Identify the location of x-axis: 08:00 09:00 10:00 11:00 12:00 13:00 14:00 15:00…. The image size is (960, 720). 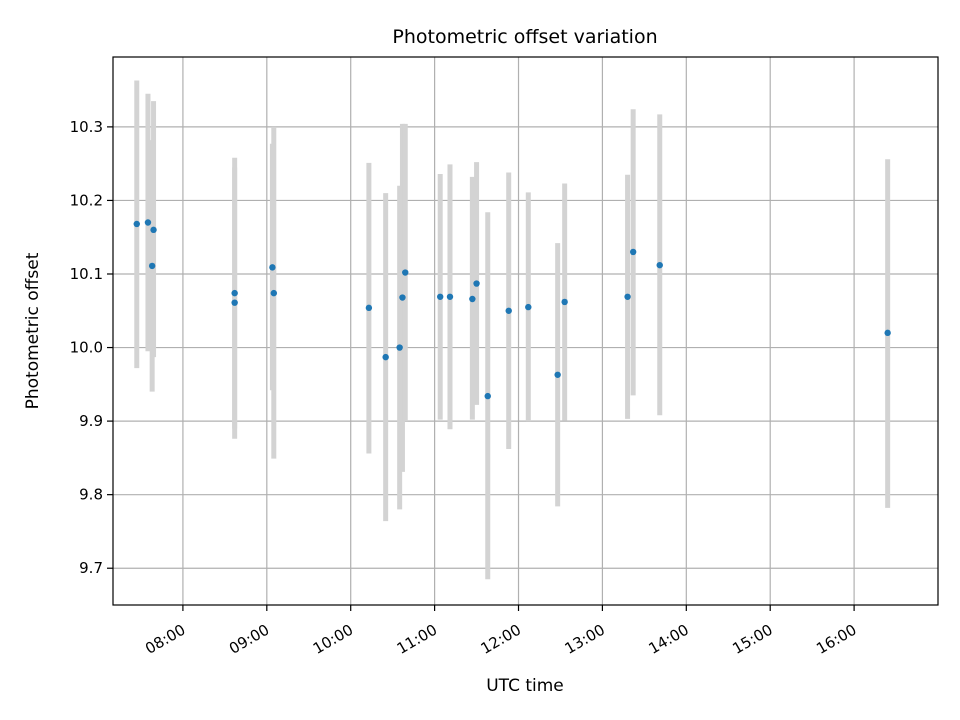
(501, 631).